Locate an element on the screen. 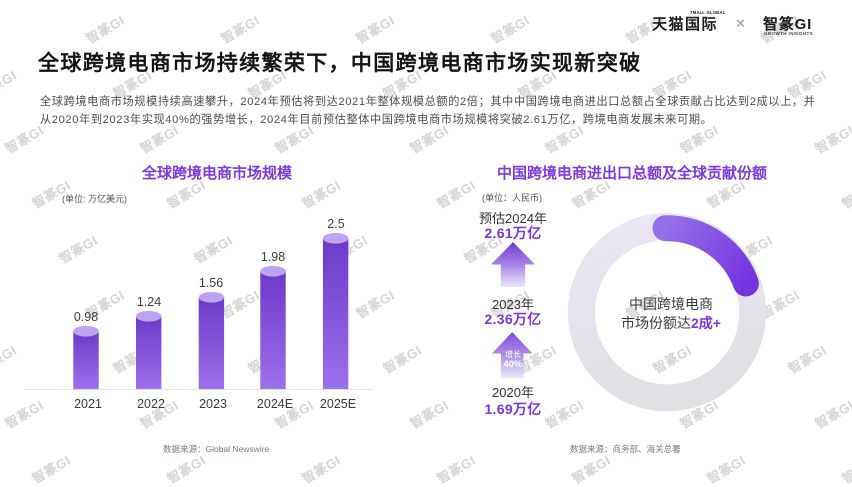 This screenshot has height=487, width=852. svg-text: 40% is located at coordinates (513, 364).